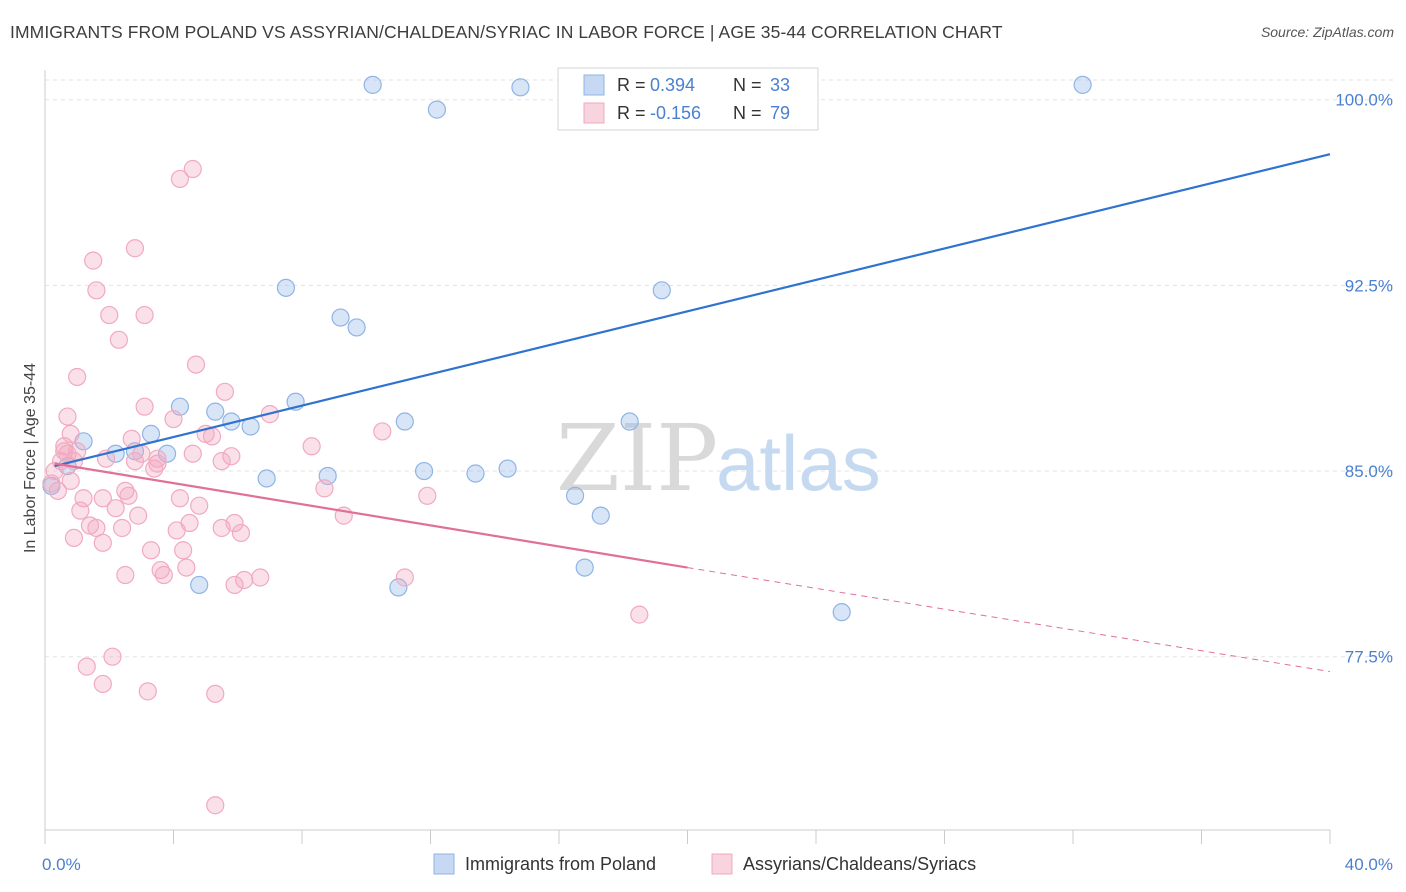 This screenshot has height=892, width=1406. I want to click on watermark-atlas: atlas, so click(798, 463).